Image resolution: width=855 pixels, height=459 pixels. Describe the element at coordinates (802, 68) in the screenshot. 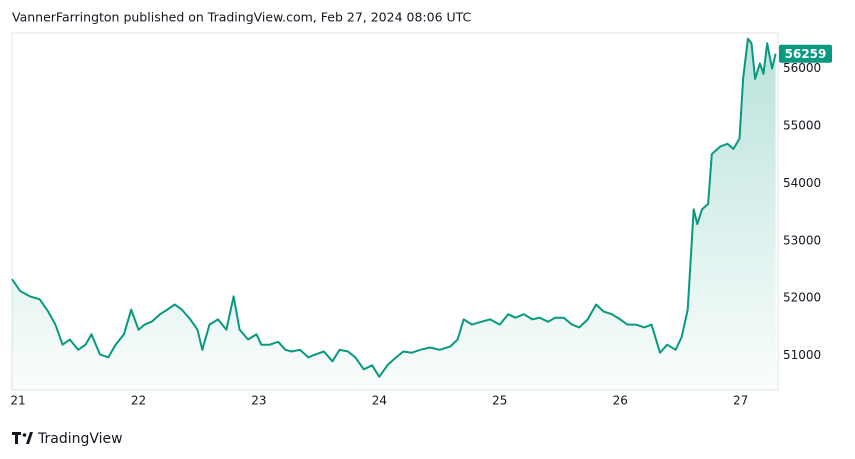

I see `y-tick-label: 56000` at that location.